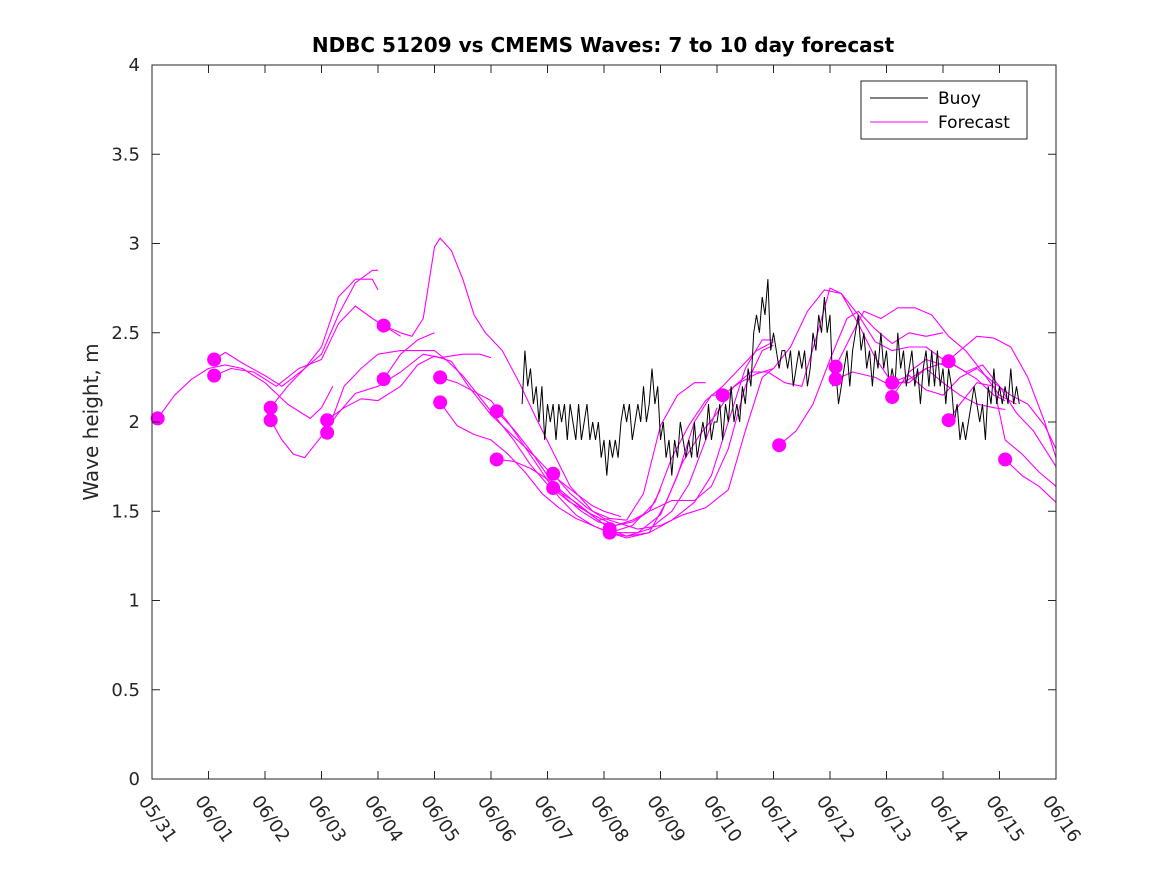 This screenshot has height=875, width=1167. What do you see at coordinates (134, 65) in the screenshot?
I see `y-tick-label: 4` at bounding box center [134, 65].